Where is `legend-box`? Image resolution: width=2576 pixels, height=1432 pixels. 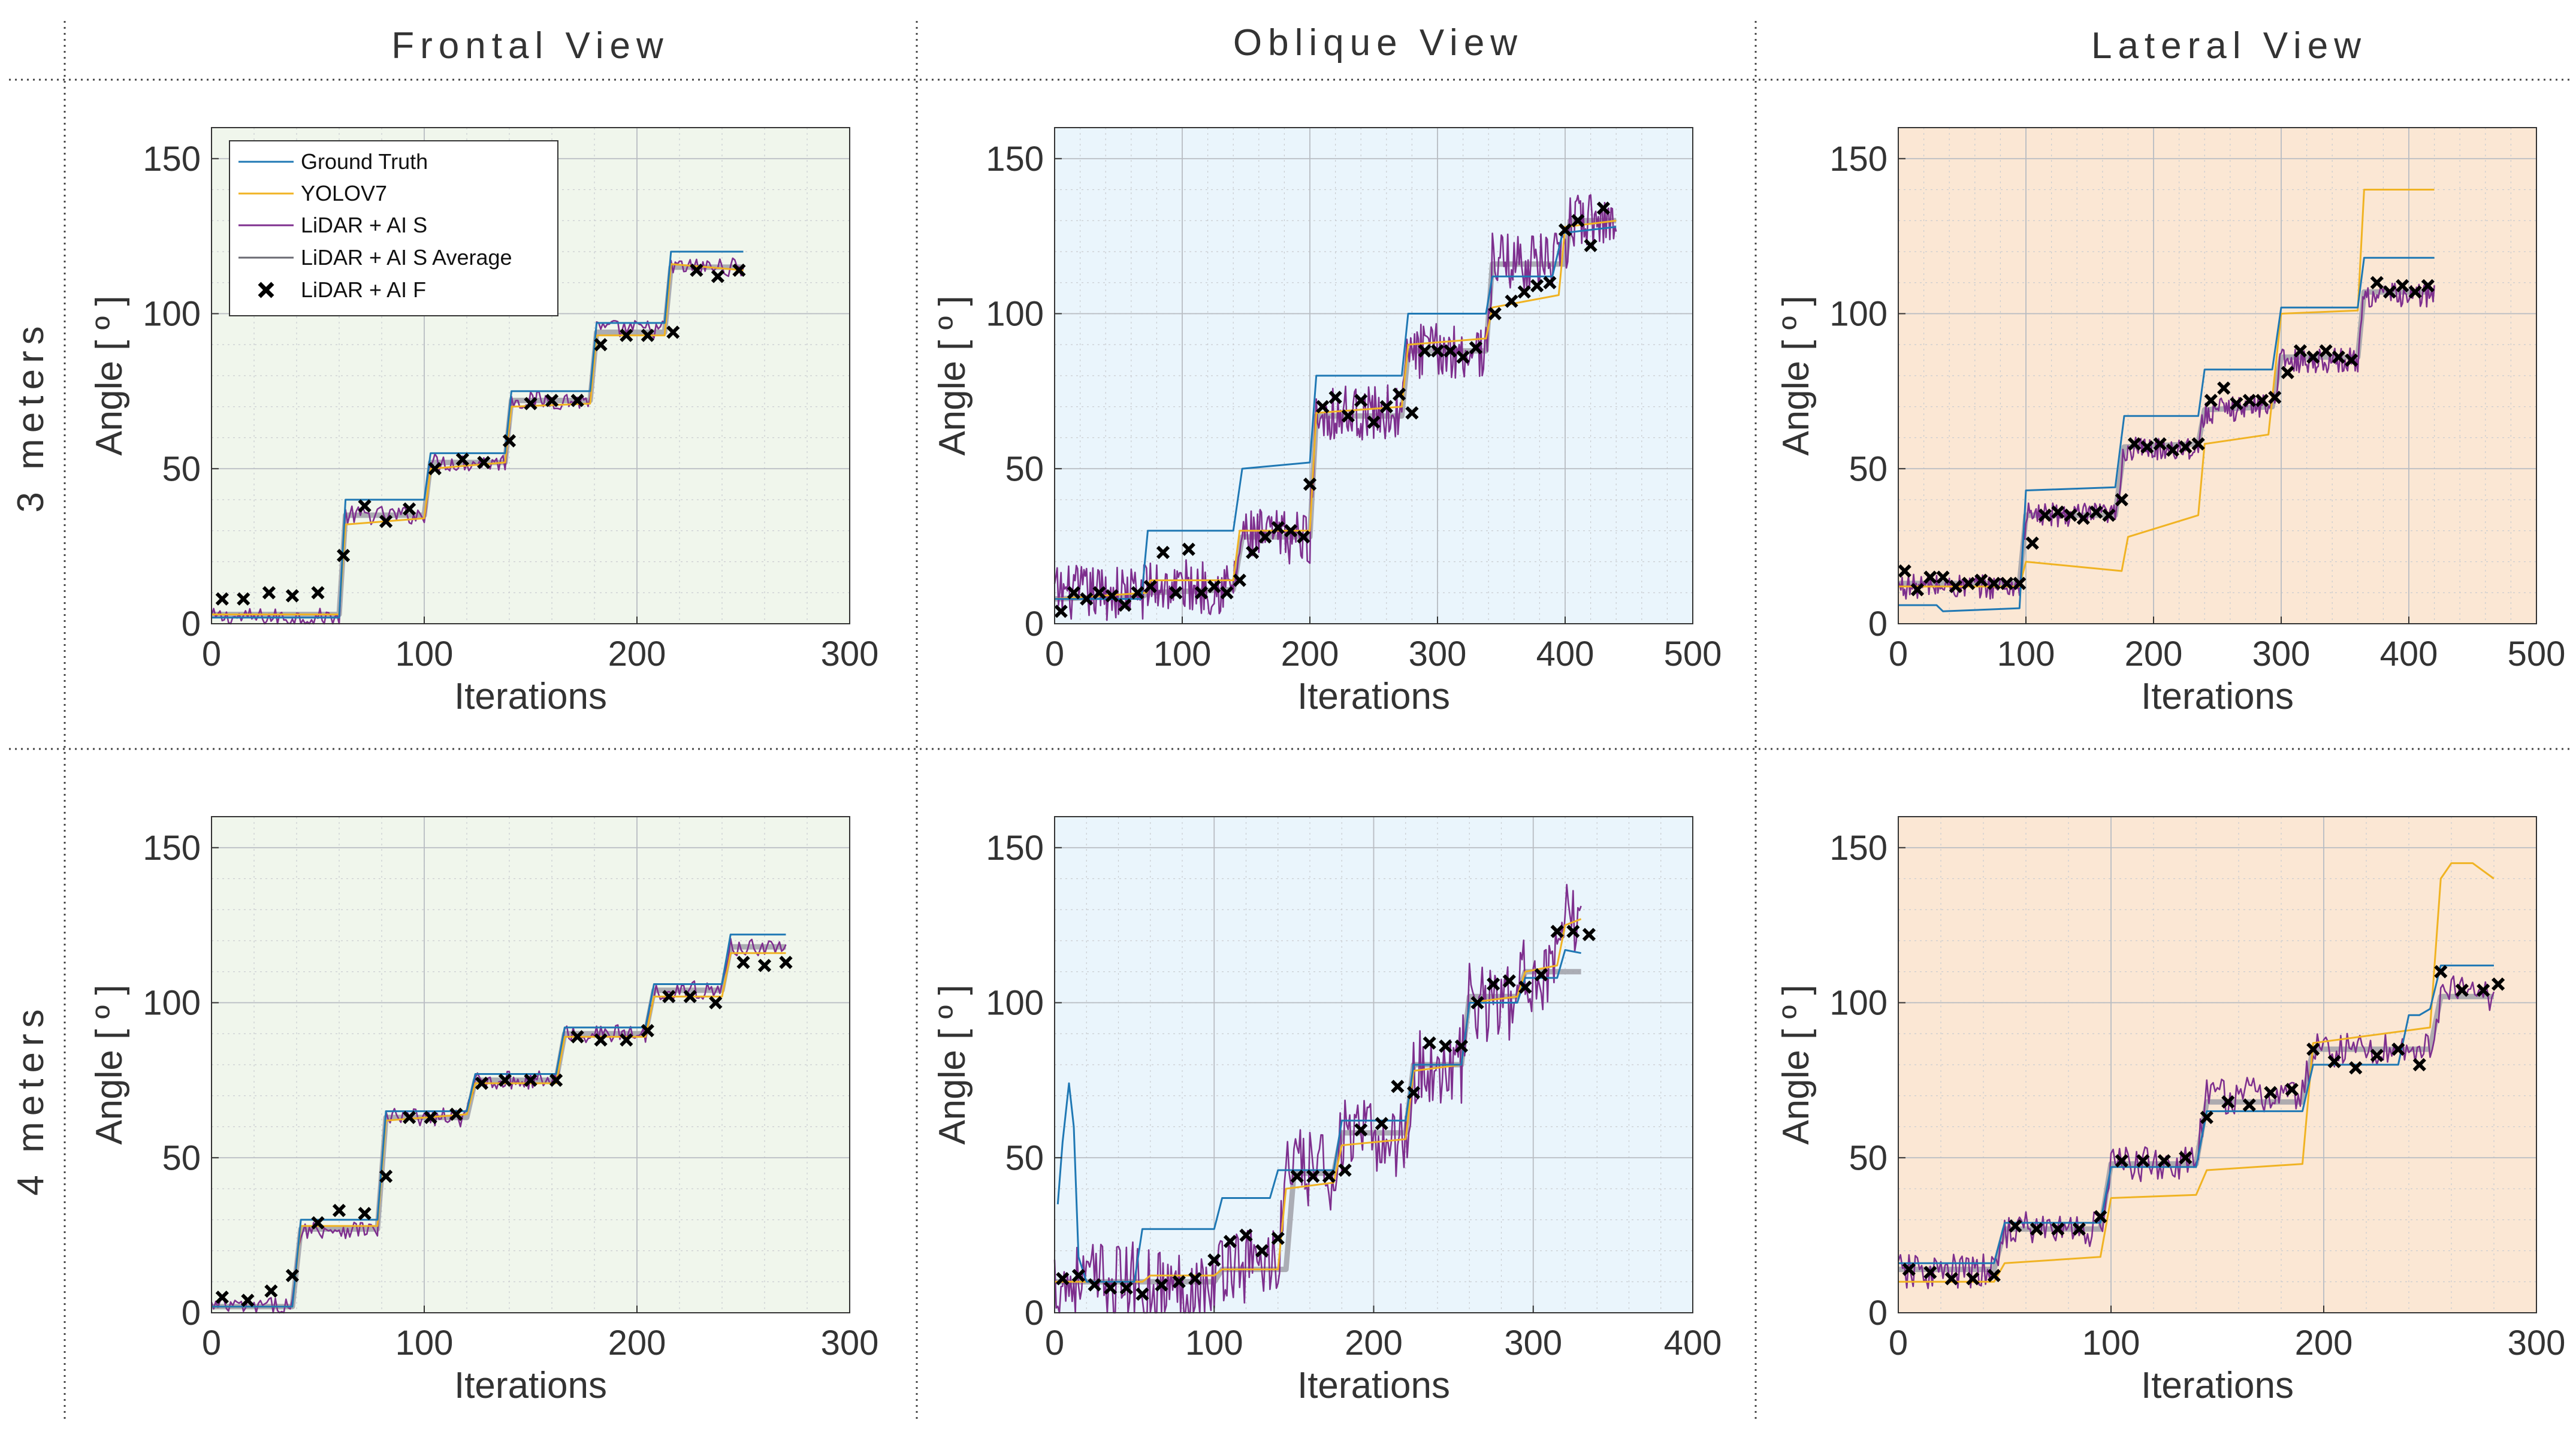
legend-box is located at coordinates (394, 228).